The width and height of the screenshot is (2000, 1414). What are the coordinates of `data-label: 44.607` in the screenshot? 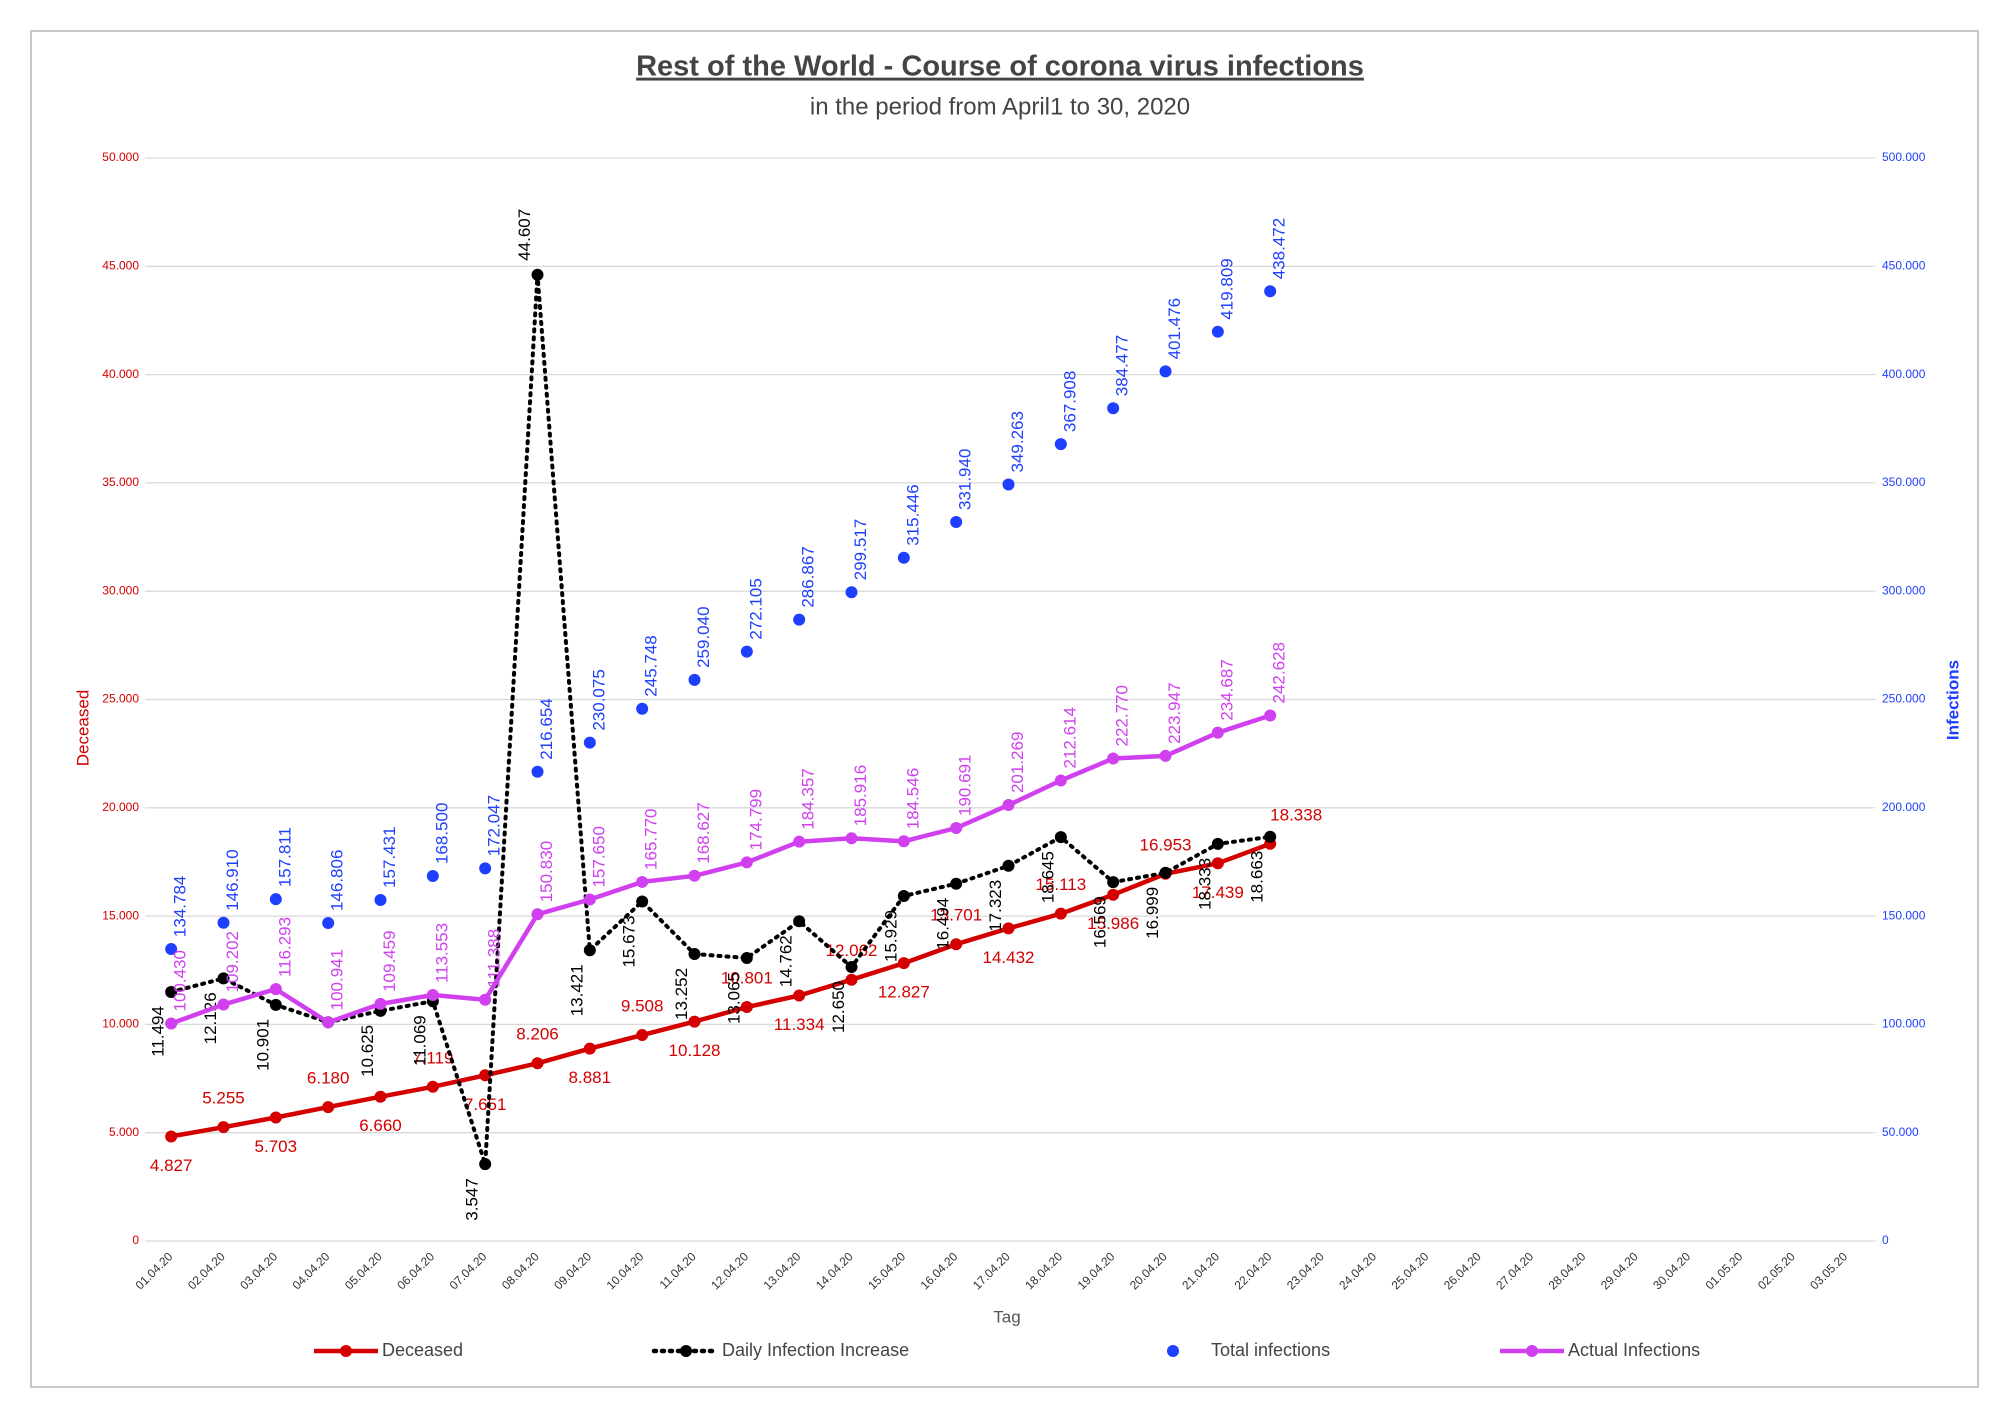 It's located at (524, 235).